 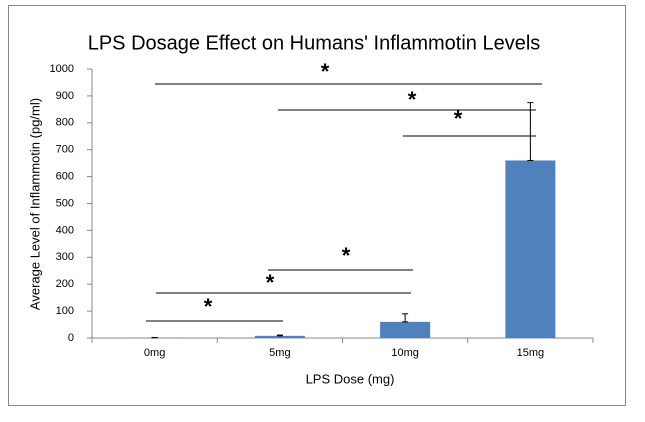 I want to click on y-tick-label: 900, so click(x=65, y=96).